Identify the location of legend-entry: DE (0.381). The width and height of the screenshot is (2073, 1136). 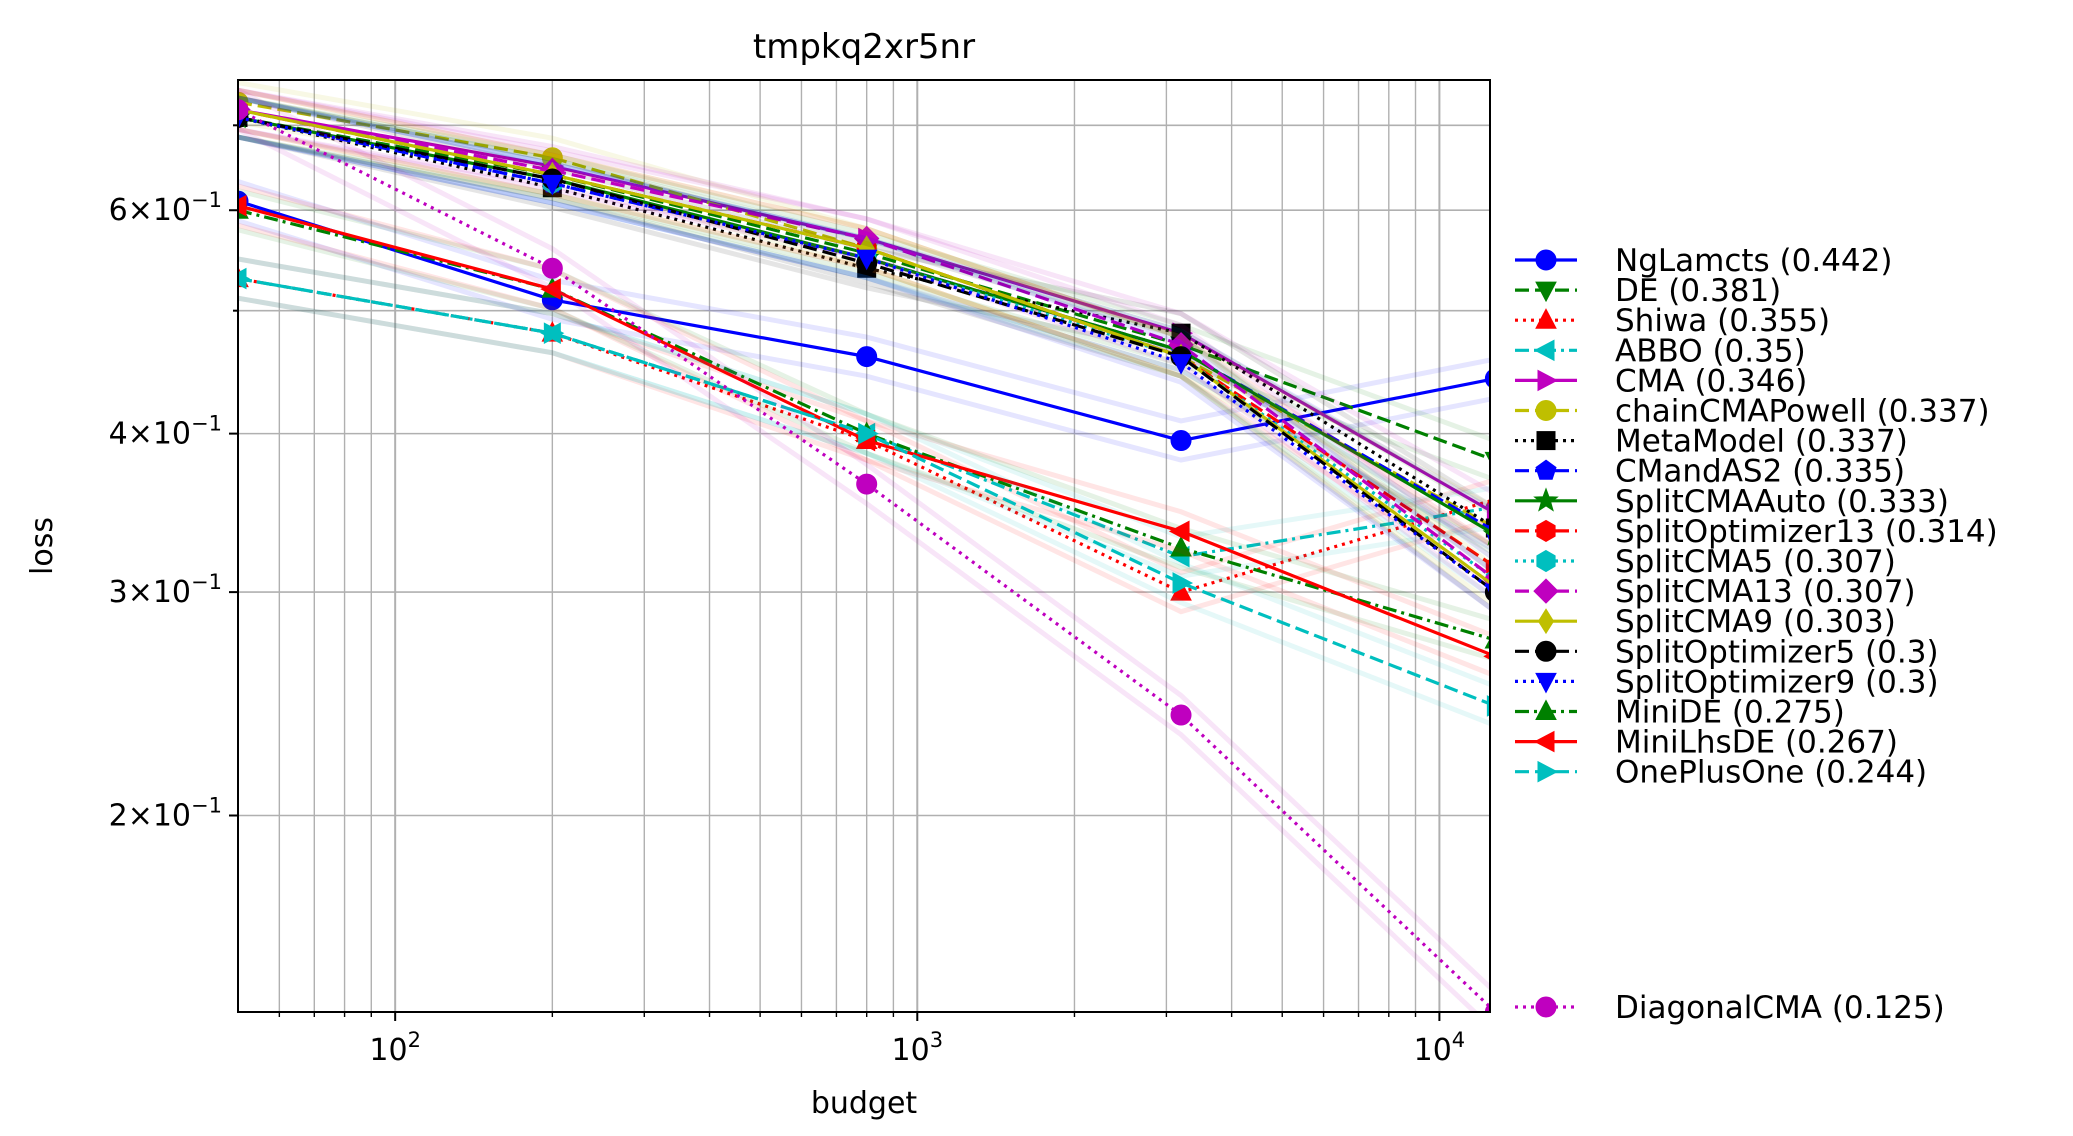
(1648, 291).